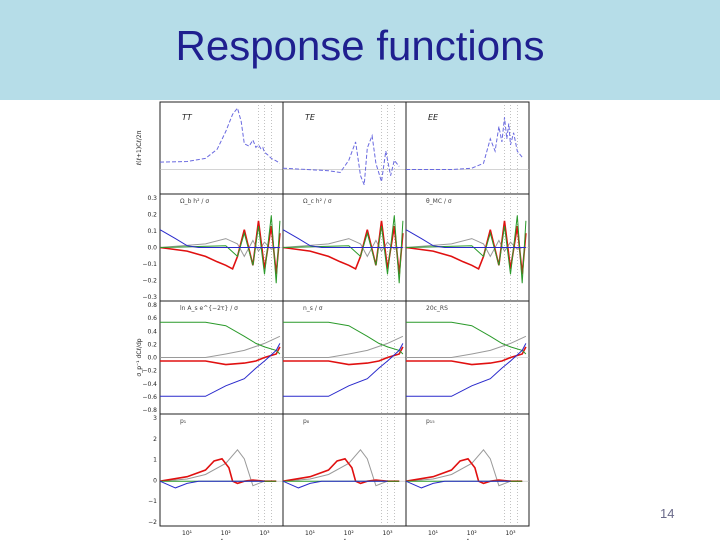 The image size is (720, 545). What do you see at coordinates (155, 480) in the screenshot?
I see `y-tick-label: 0` at bounding box center [155, 480].